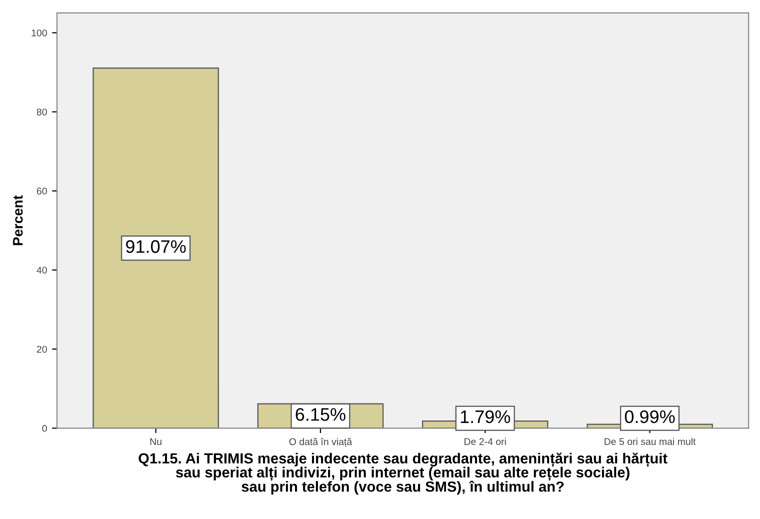 This screenshot has height=519, width=760. Describe the element at coordinates (156, 442) in the screenshot. I see `x-tick-label: Nu` at that location.